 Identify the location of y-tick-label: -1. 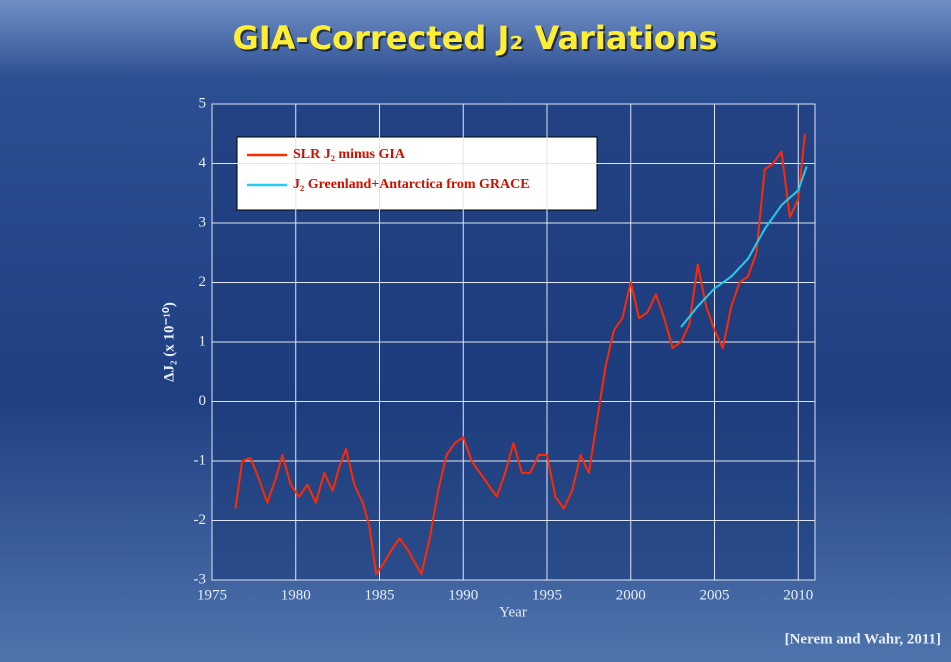
(200, 460).